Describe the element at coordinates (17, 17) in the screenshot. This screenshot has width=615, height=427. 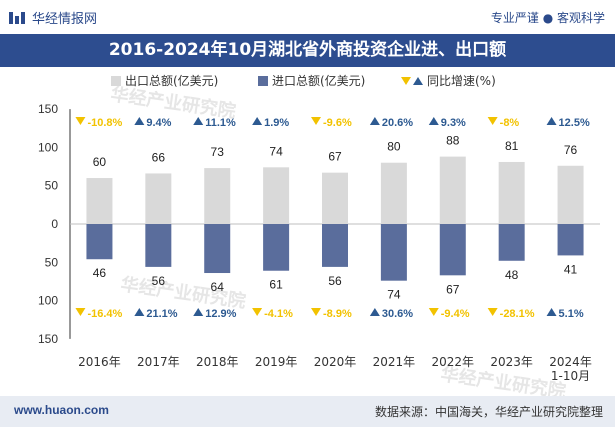
I see `brand-logo-icon` at that location.